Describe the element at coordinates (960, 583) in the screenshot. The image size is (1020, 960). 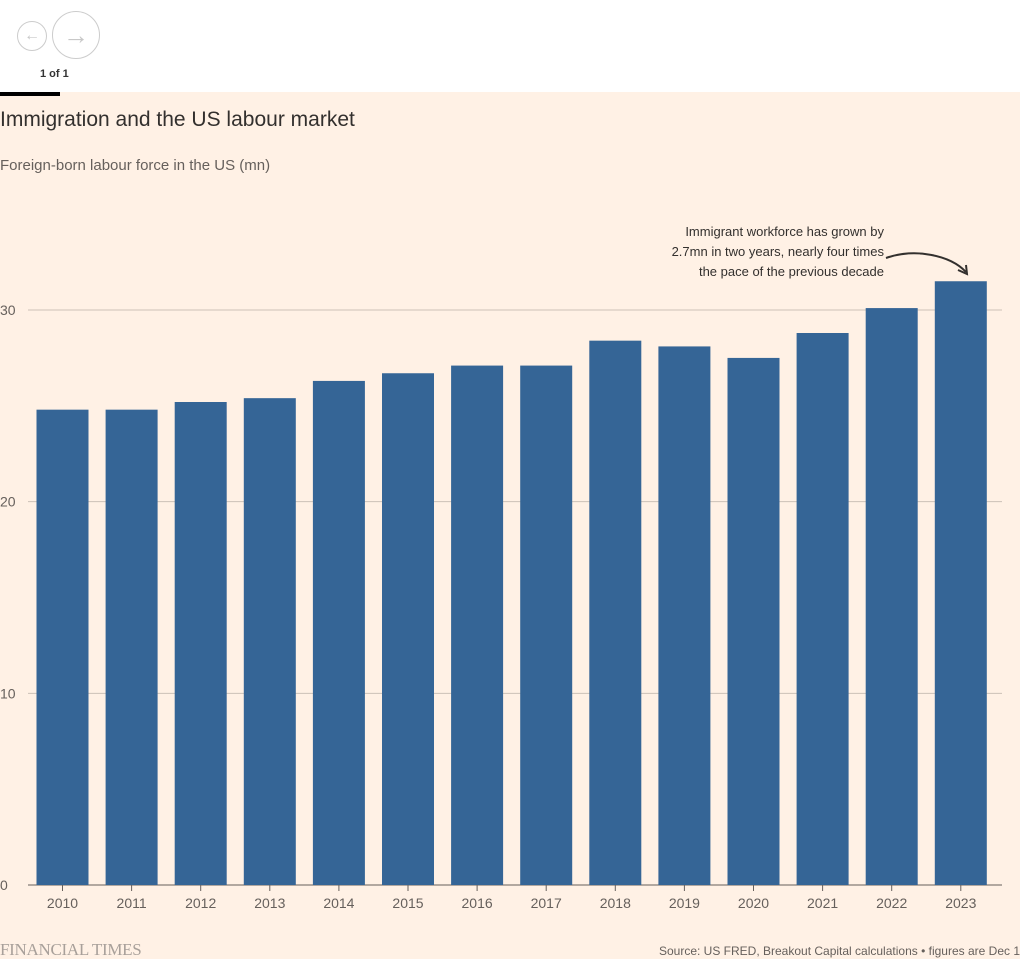
I see `bar-2023` at that location.